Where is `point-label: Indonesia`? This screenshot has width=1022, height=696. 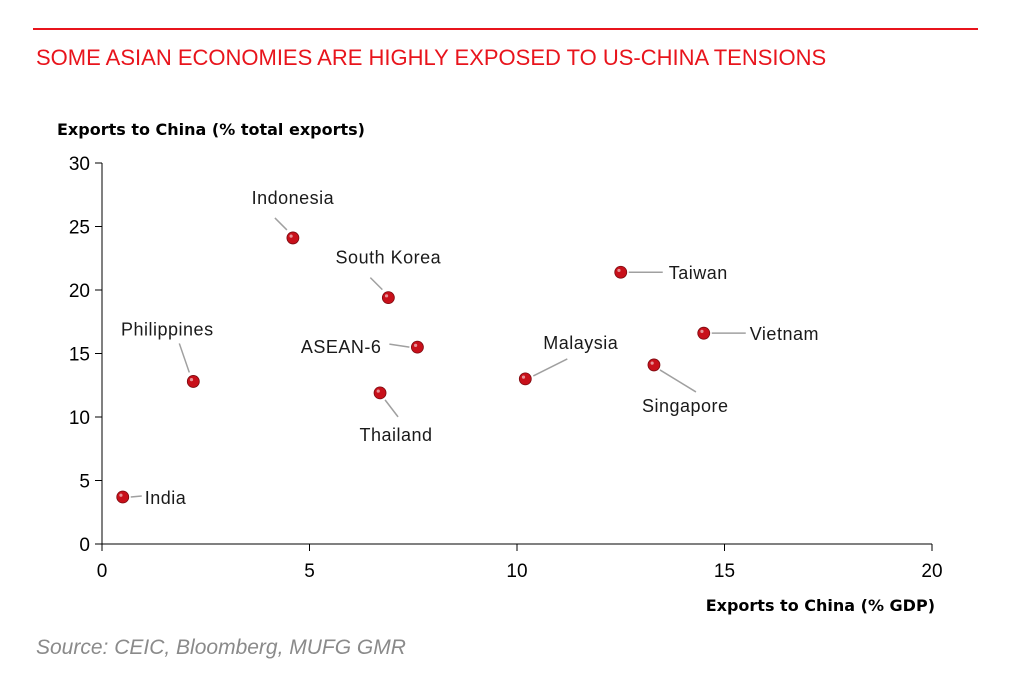
point-label: Indonesia is located at coordinates (293, 198).